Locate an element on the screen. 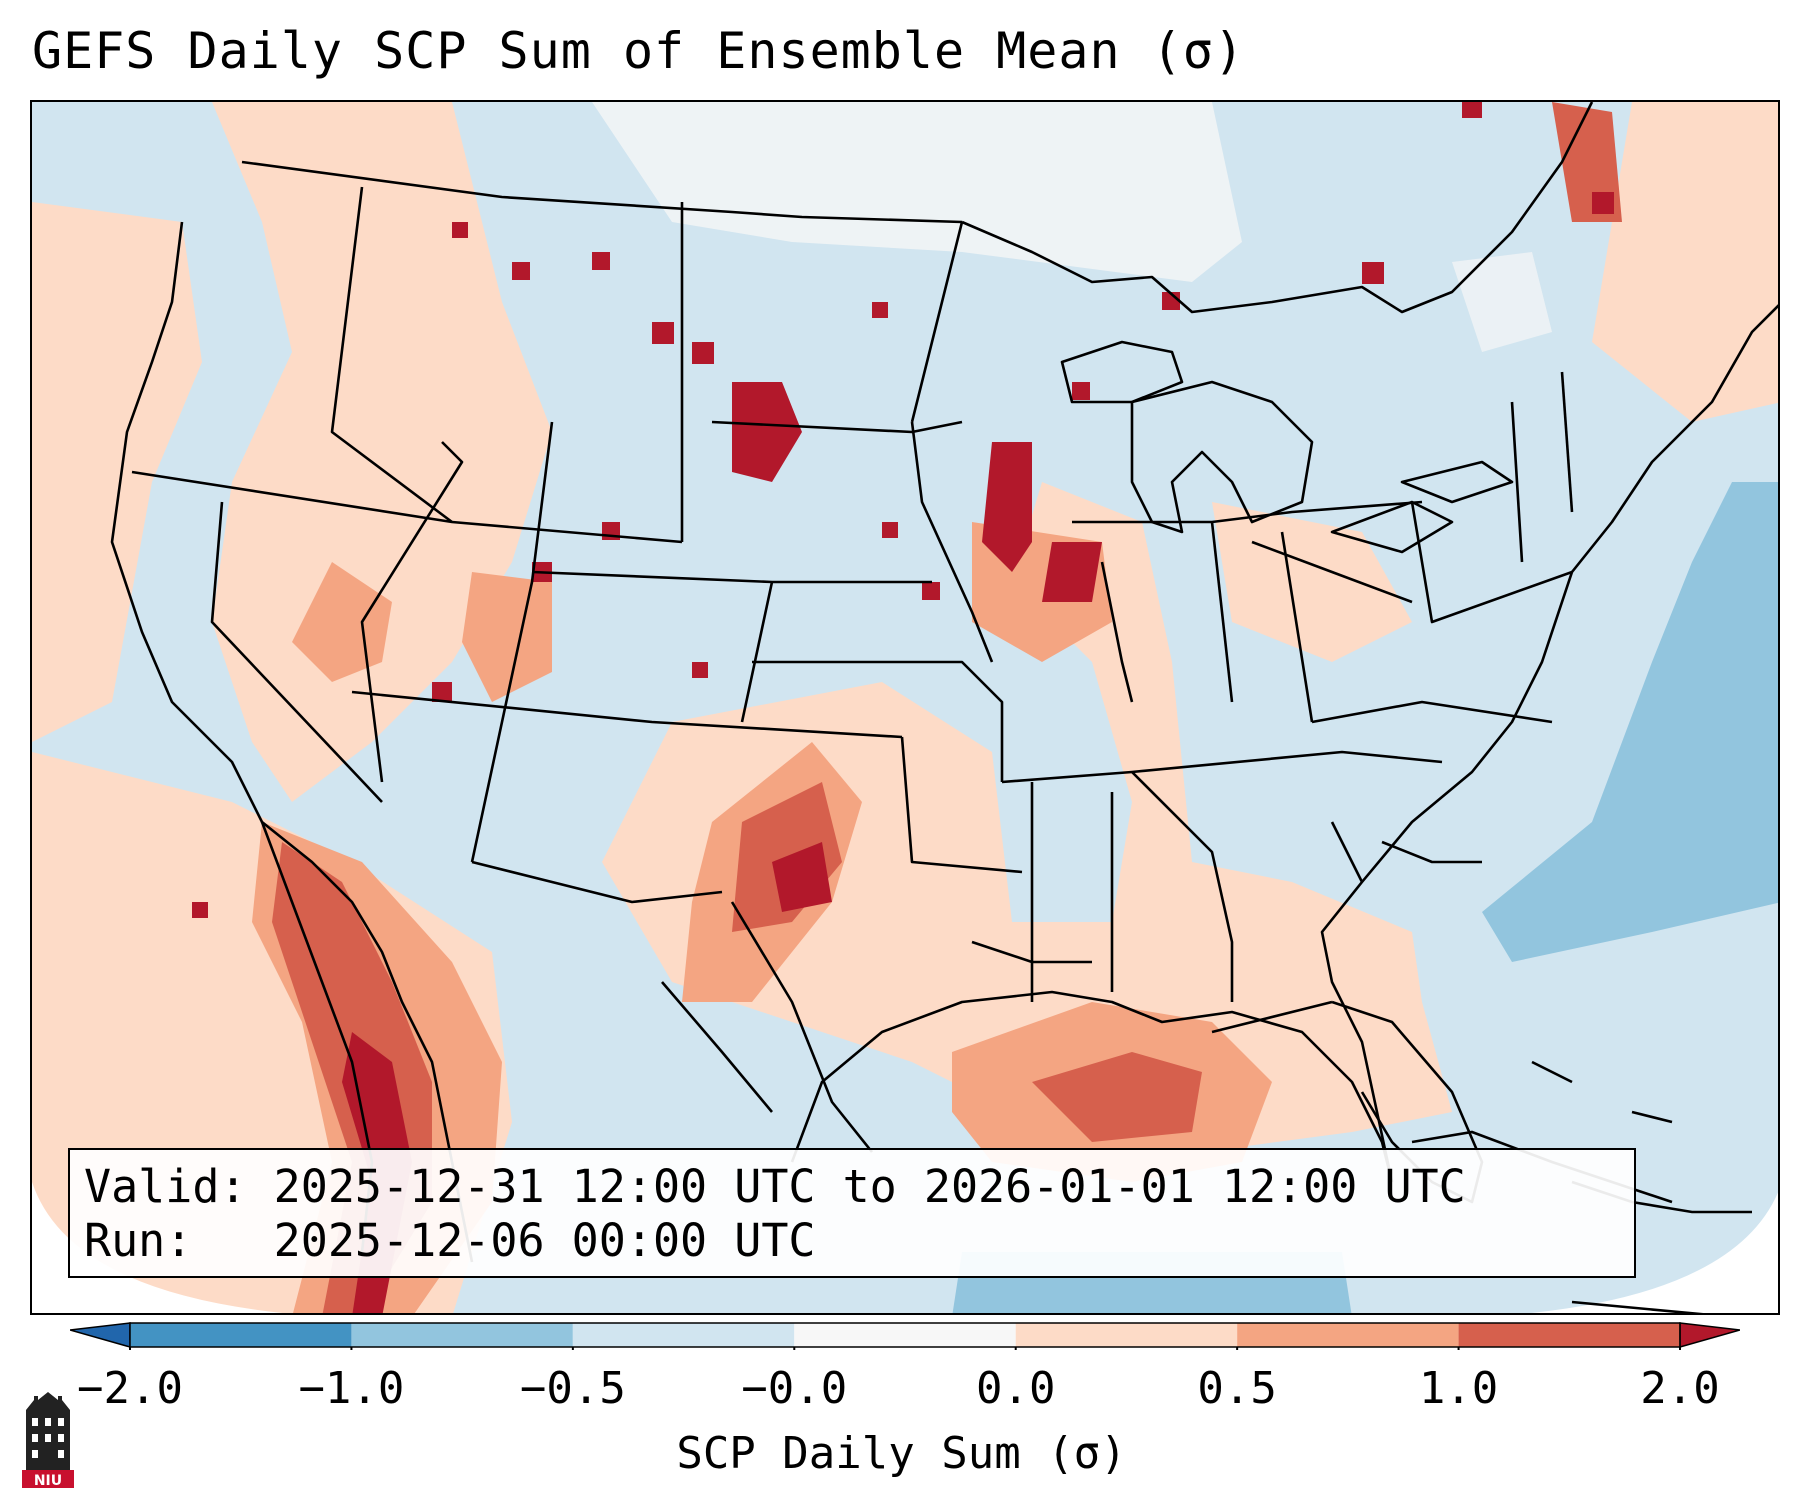  neutral-field is located at coordinates (1072, 227).